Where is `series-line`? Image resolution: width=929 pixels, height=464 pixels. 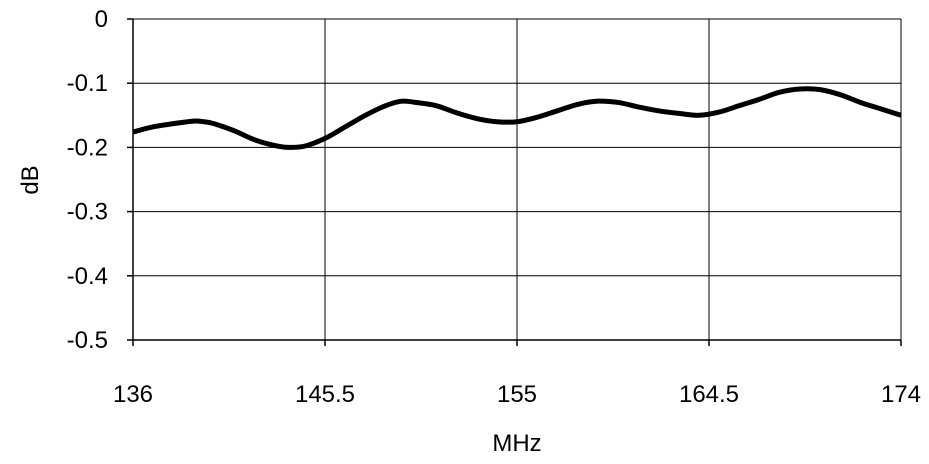
series-line is located at coordinates (517, 118).